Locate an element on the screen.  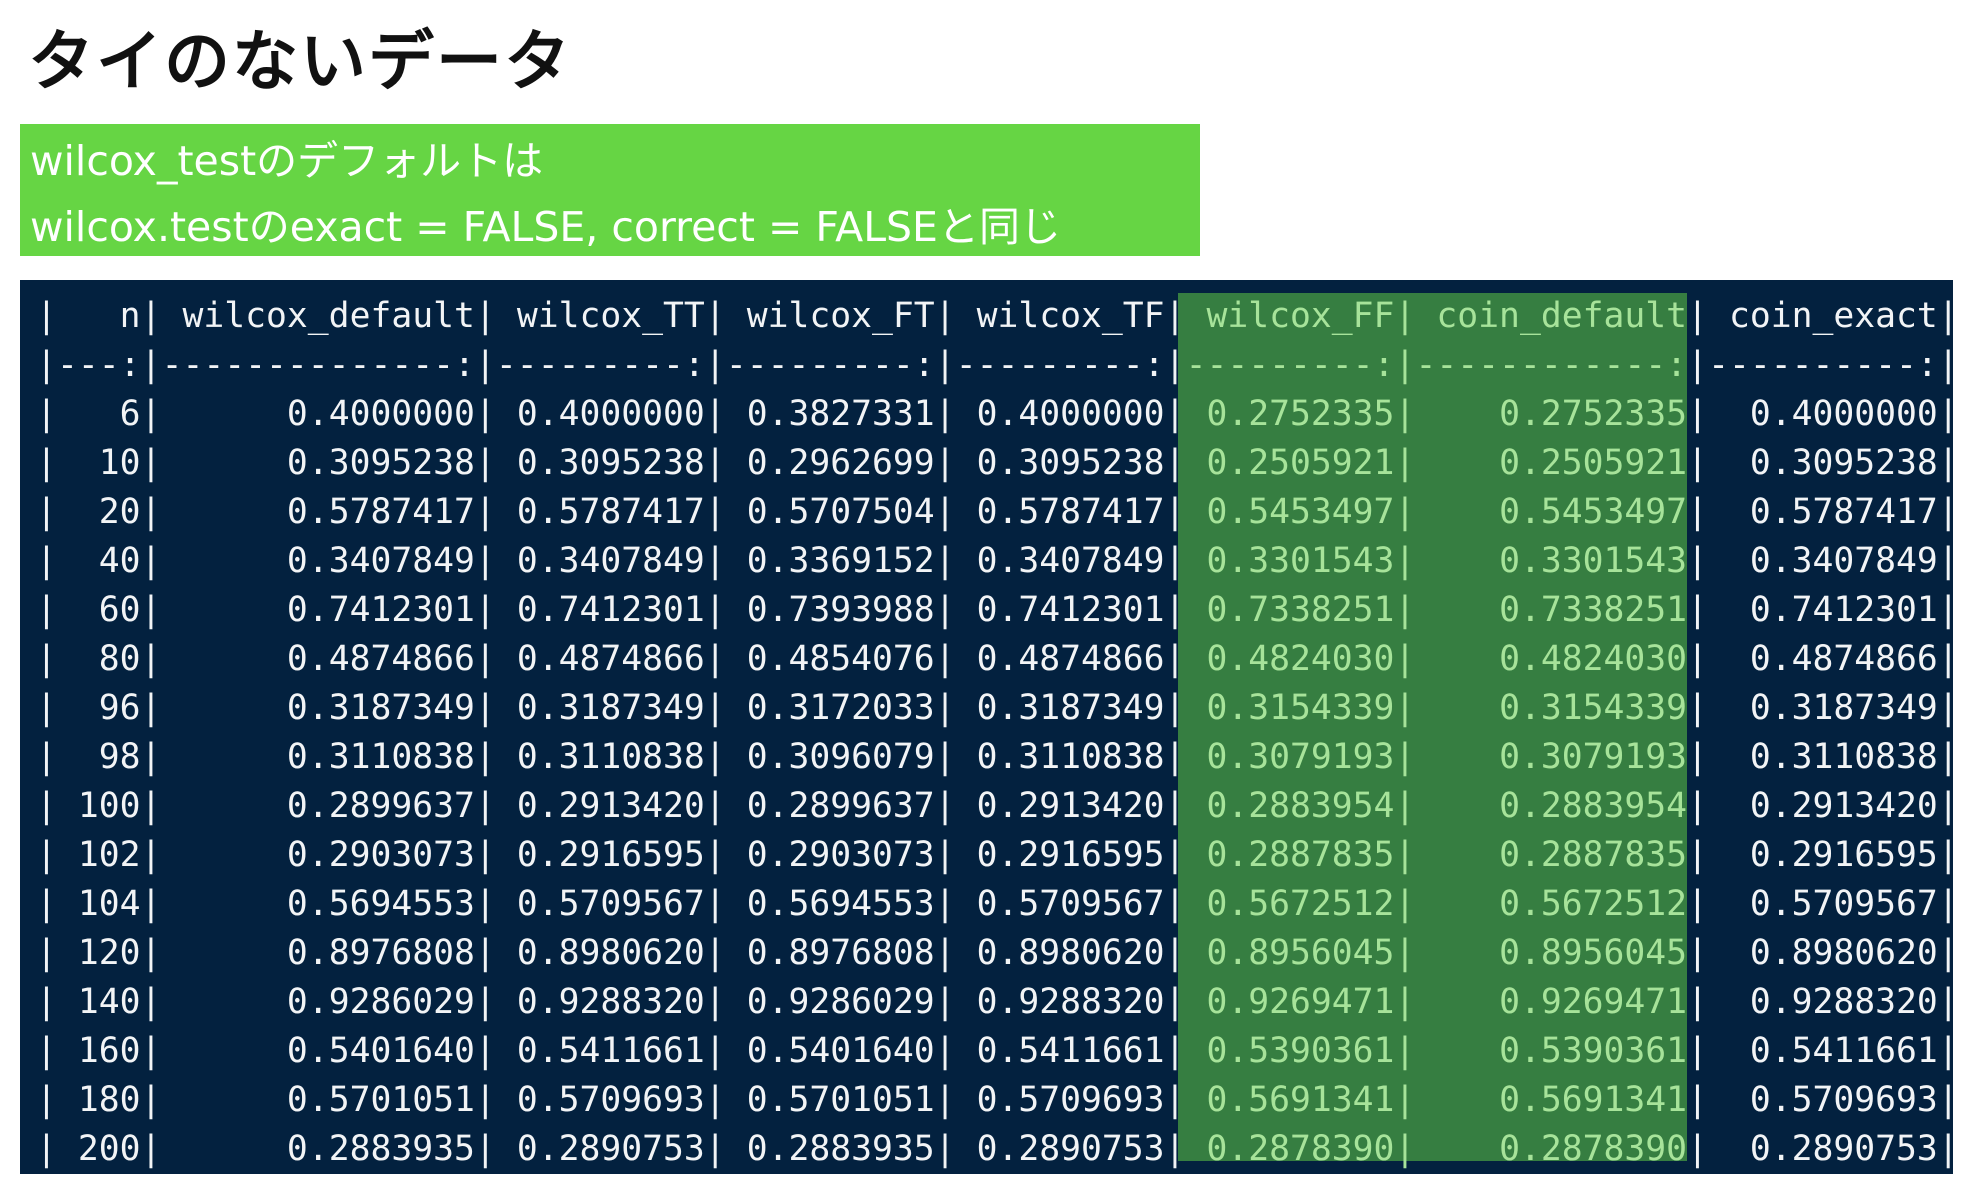
cell-wilcox-TF: 0.2913420 is located at coordinates (1070, 806).